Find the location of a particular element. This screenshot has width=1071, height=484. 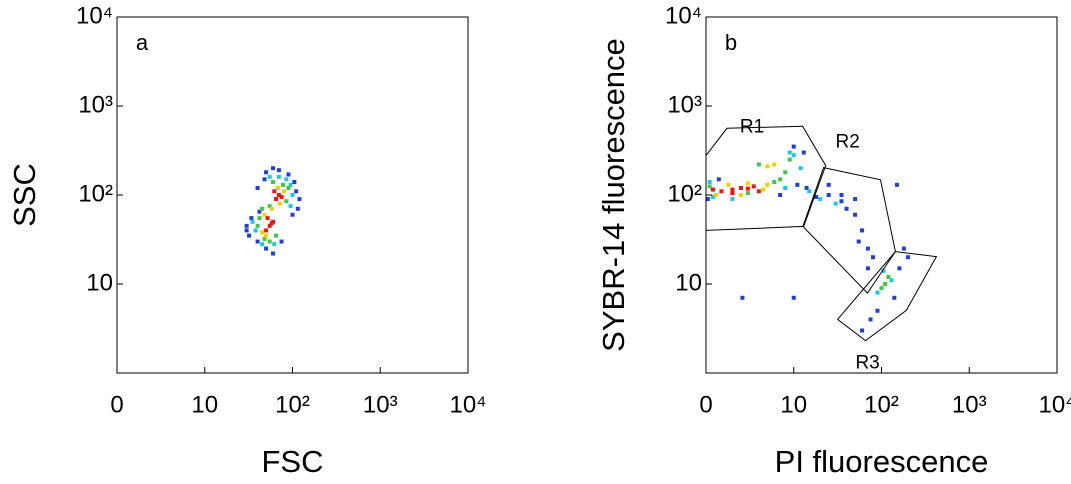

y-axis-title: SSC is located at coordinates (24, 195).